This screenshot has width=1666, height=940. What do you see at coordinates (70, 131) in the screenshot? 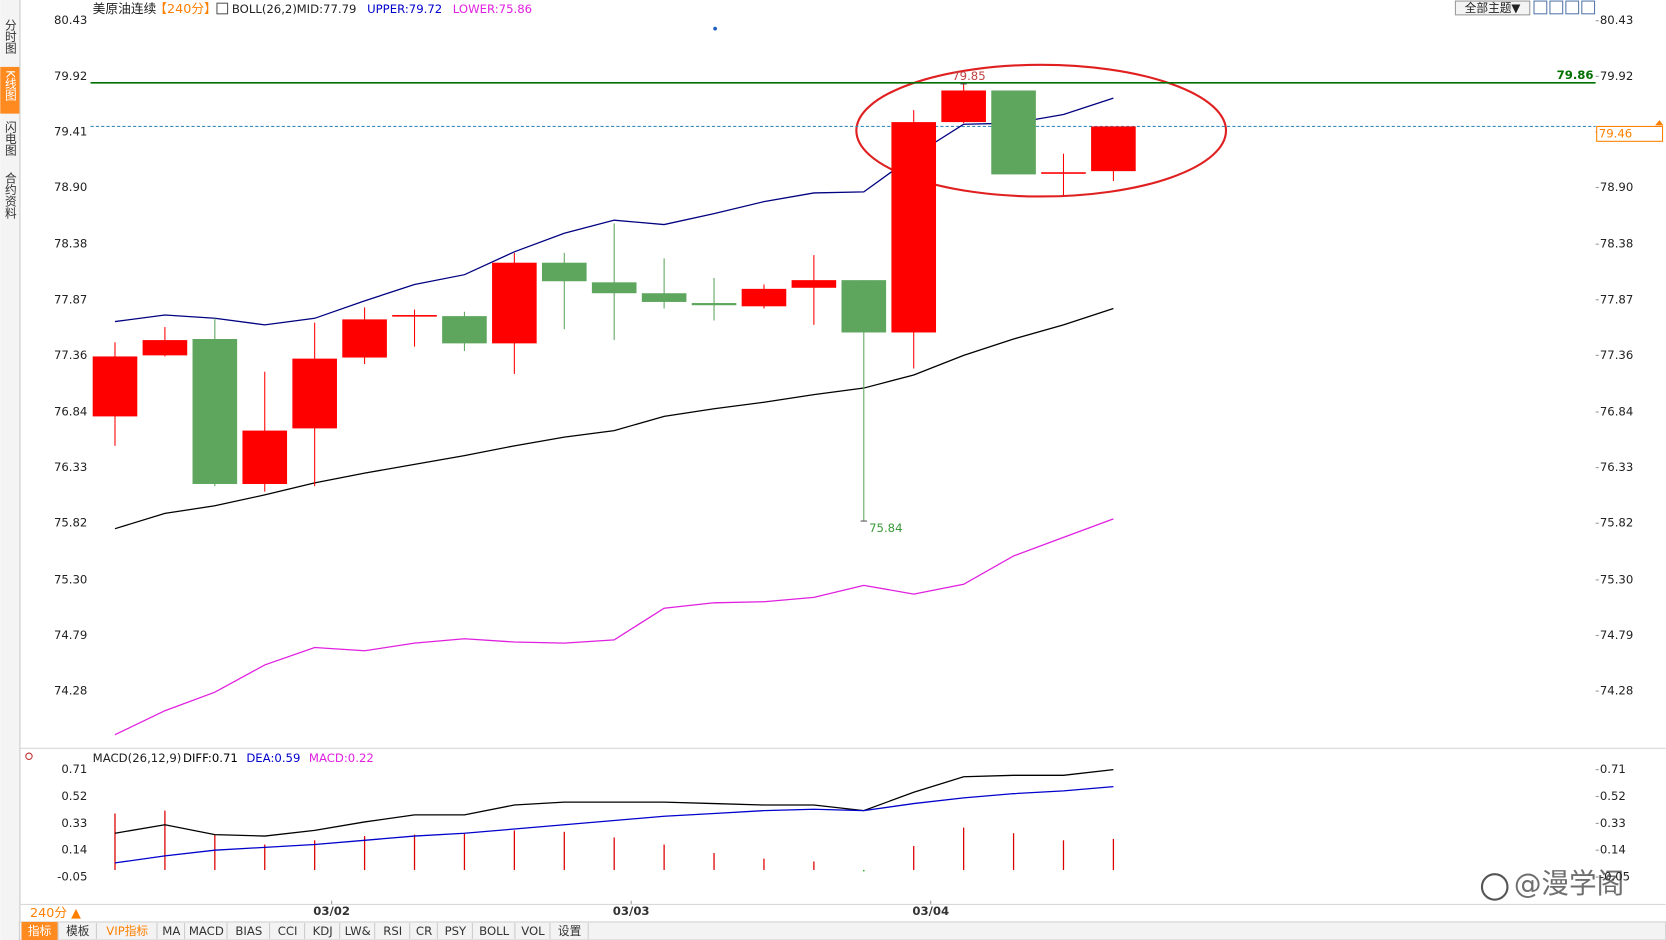
I see `y-tick-label: 79.41` at bounding box center [70, 131].